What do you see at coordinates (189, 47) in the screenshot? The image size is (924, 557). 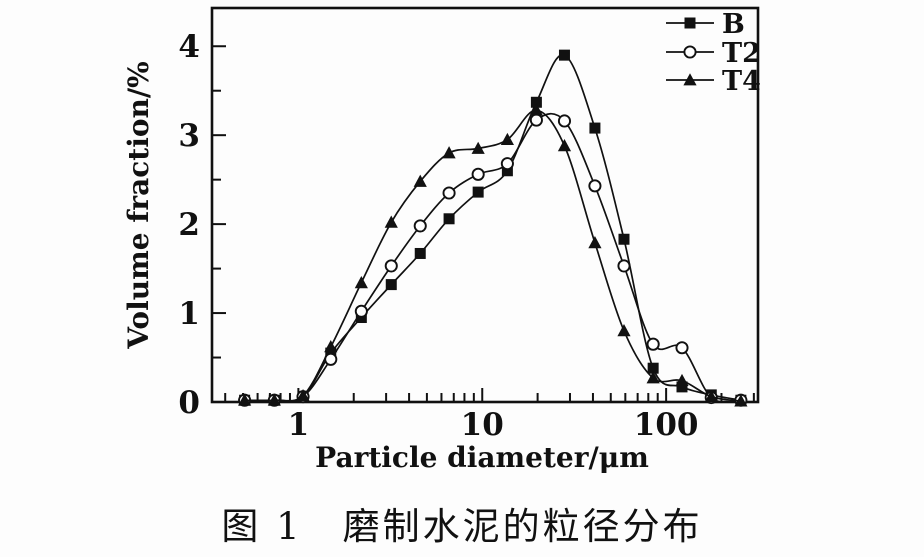 I see `y-tick-label: 4` at bounding box center [189, 47].